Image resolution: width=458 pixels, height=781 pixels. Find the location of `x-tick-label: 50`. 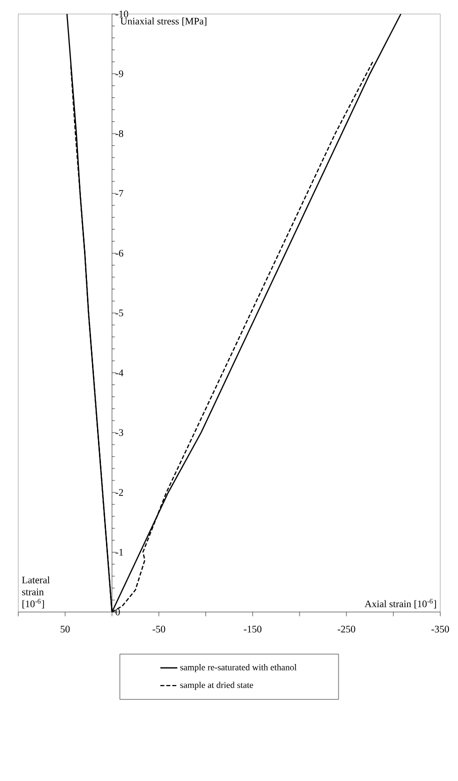

x-tick-label: 50 is located at coordinates (65, 629).